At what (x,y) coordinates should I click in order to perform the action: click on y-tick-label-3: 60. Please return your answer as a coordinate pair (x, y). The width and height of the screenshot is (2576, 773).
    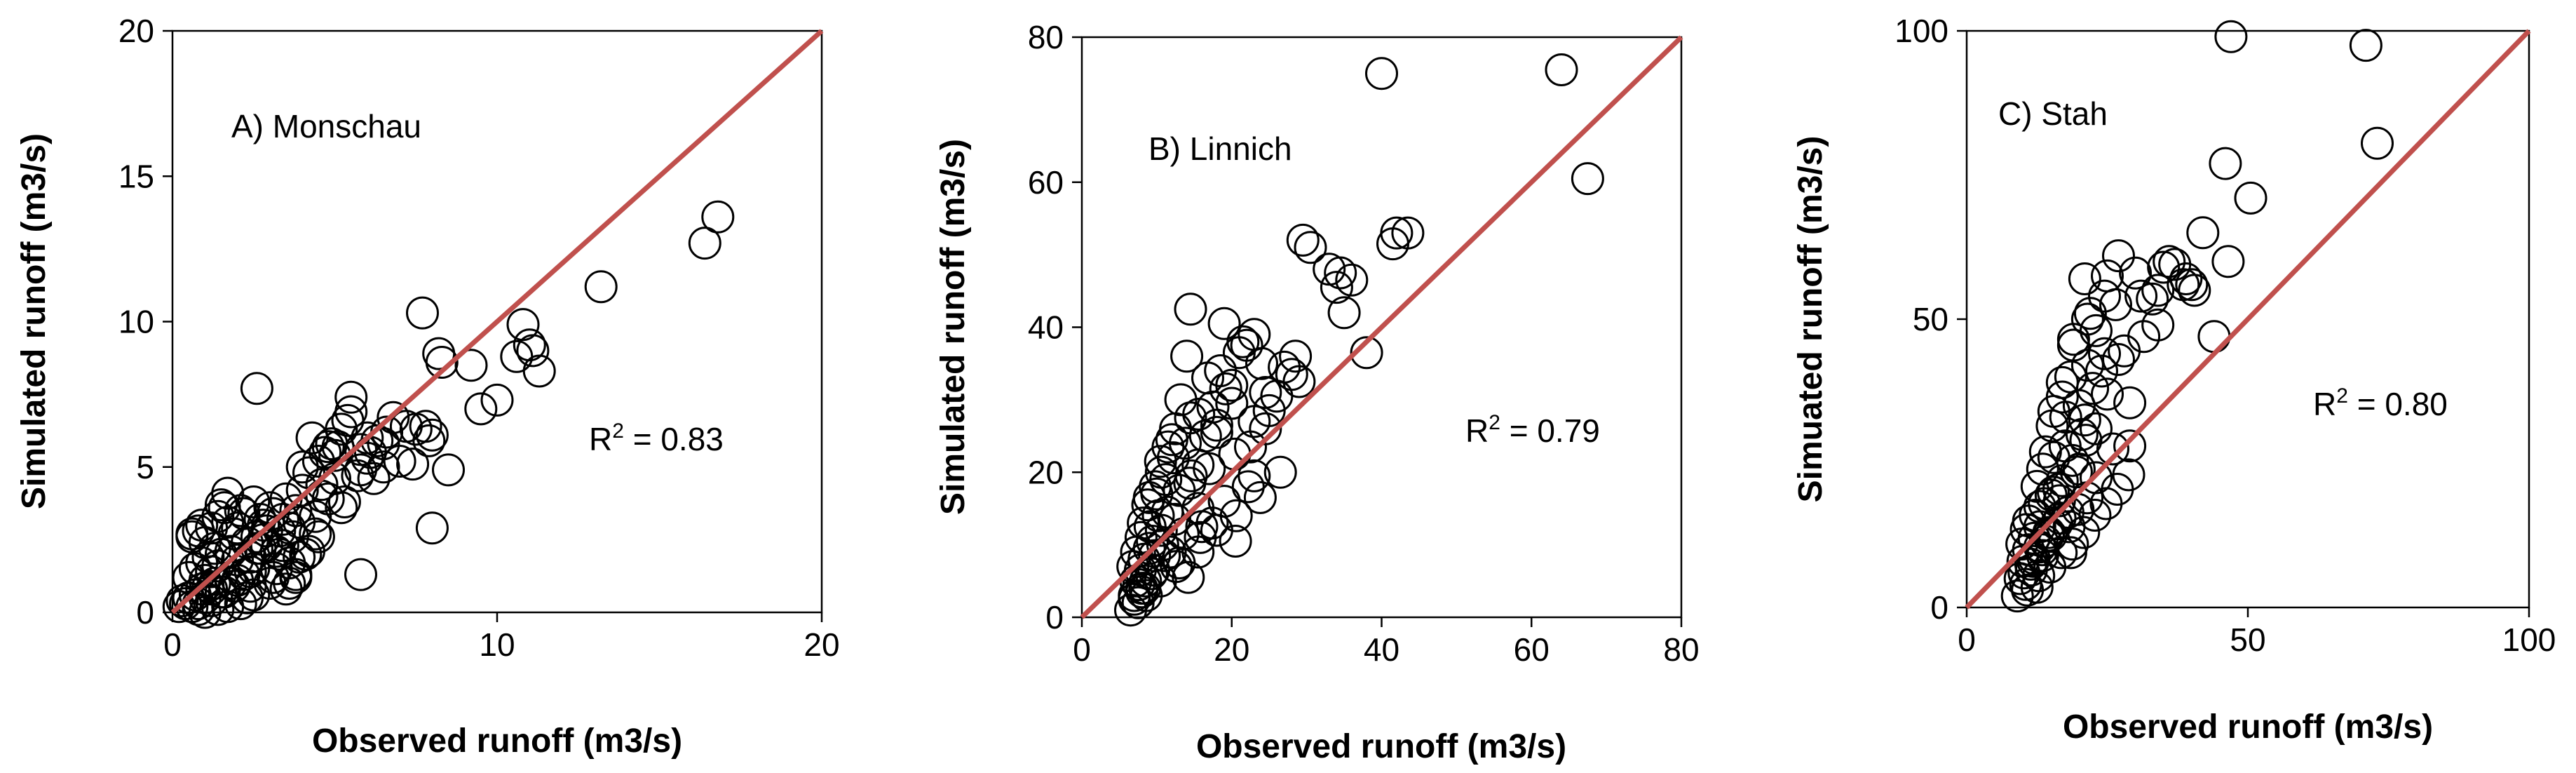
    Looking at the image, I should click on (1046, 182).